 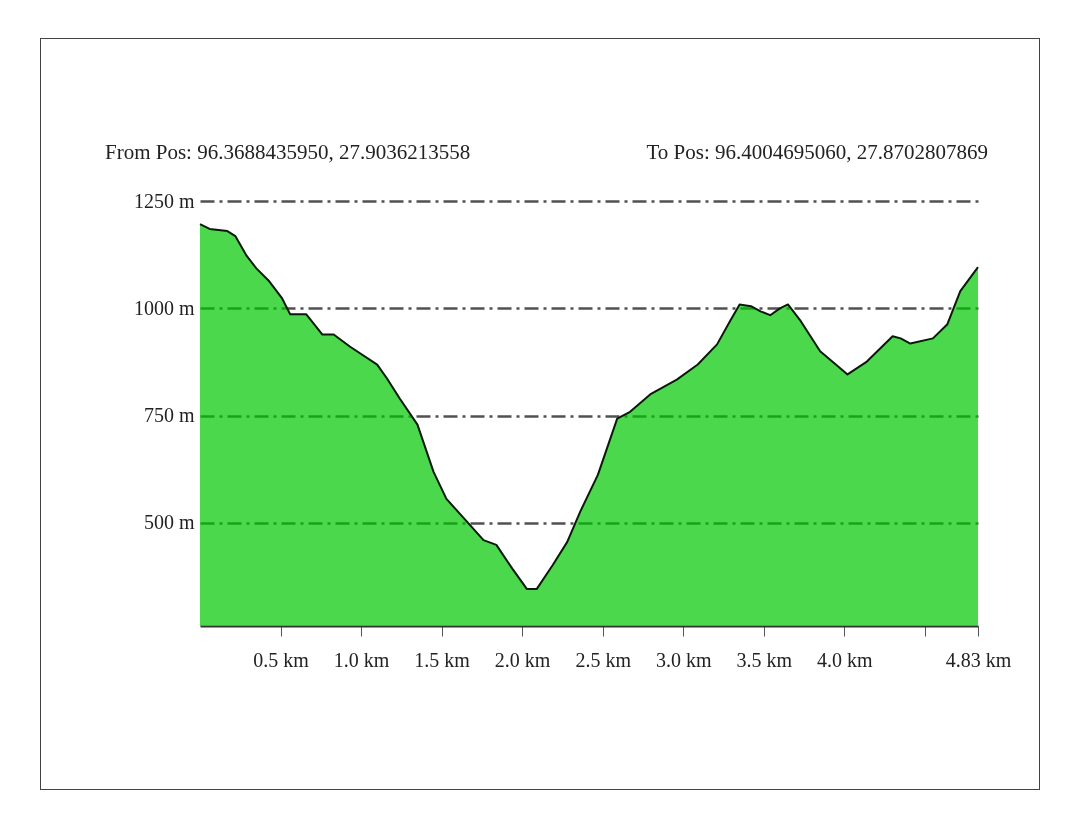 What do you see at coordinates (169, 522) in the screenshot?
I see `y-tick-label: 500 m` at bounding box center [169, 522].